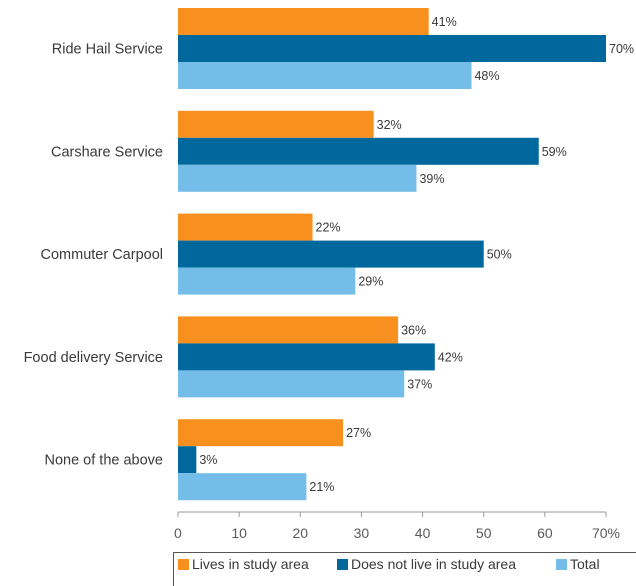 This screenshot has height=586, width=636. What do you see at coordinates (392, 48) in the screenshot?
I see `bar-does-not-live-in-study-area-ride-hail-service` at bounding box center [392, 48].